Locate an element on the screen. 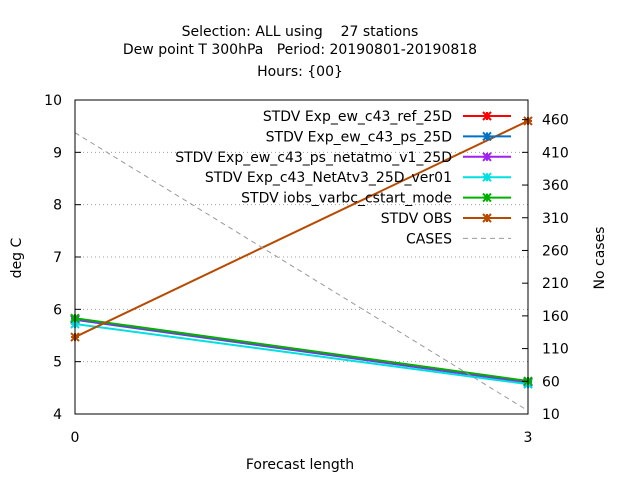  y-tick-label: 6 is located at coordinates (57, 310).